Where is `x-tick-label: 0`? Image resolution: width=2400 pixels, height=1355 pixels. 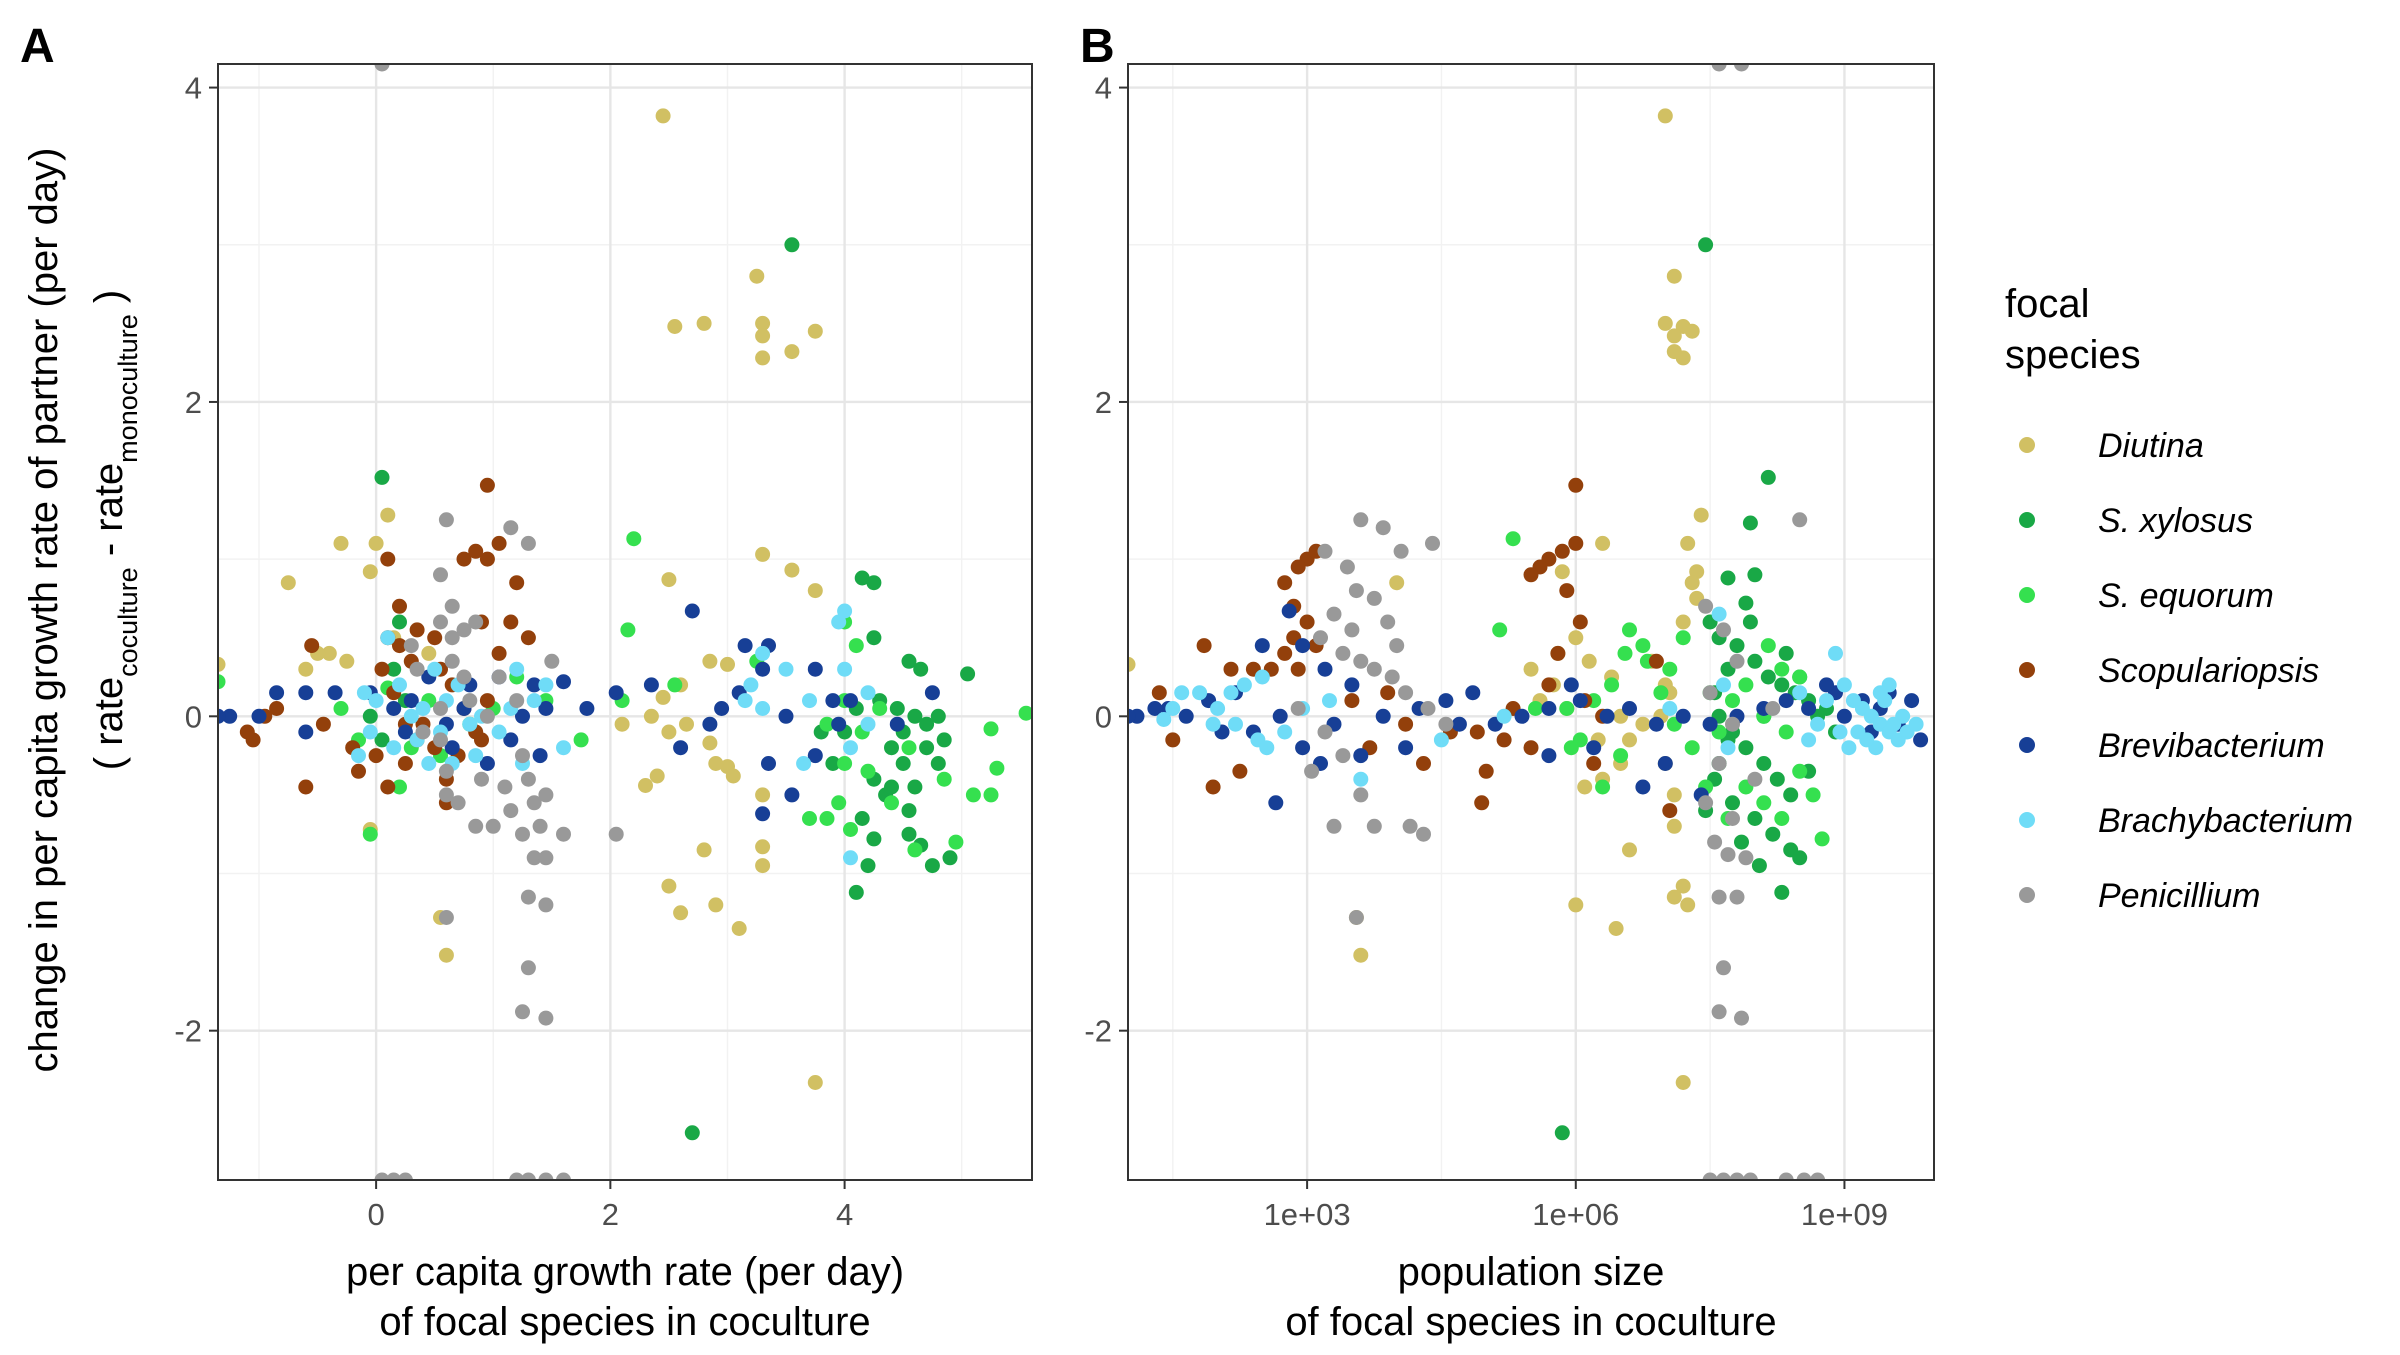 x-tick-label: 0 is located at coordinates (375, 1214).